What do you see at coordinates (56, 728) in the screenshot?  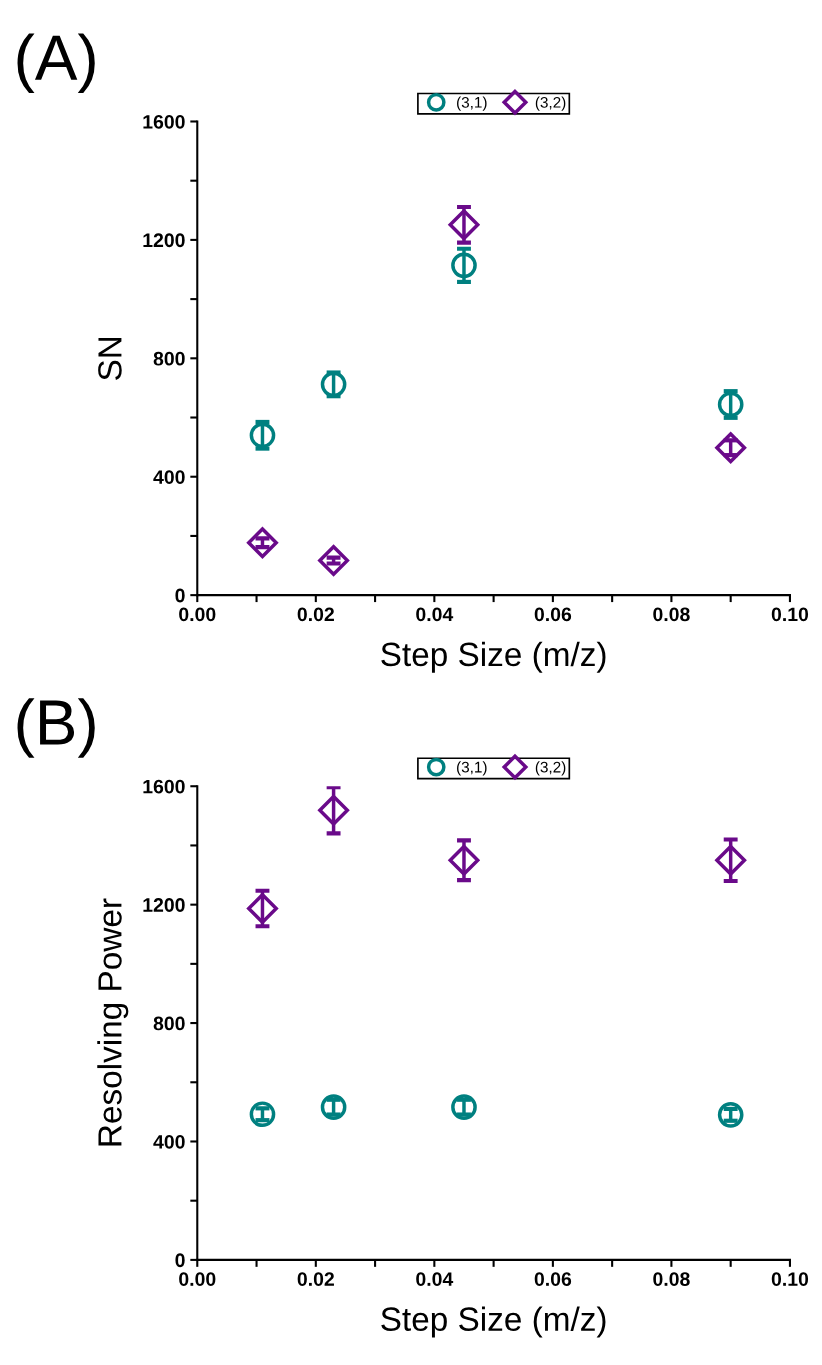 I see `chart-title: (B)` at bounding box center [56, 728].